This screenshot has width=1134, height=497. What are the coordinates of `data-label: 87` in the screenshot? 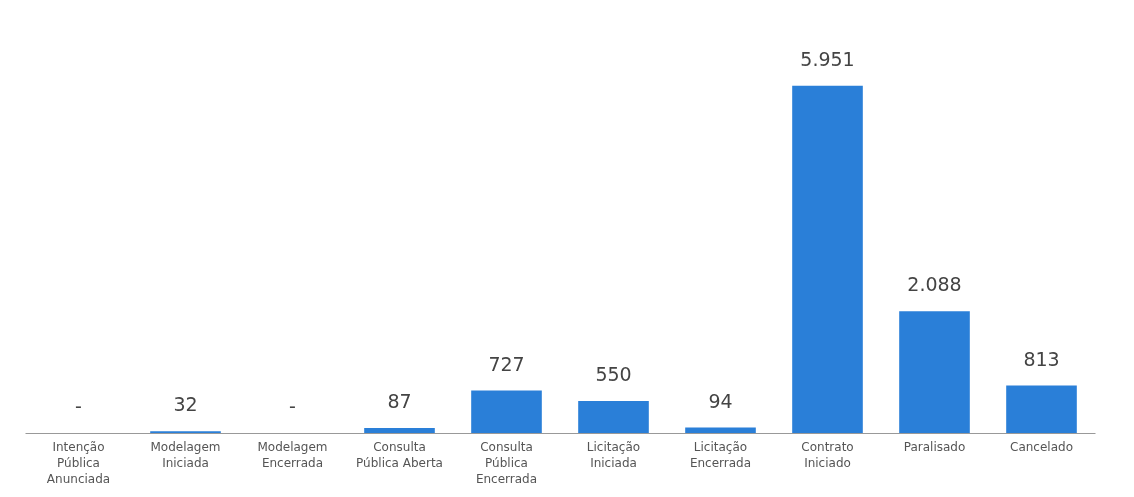 It's located at (399, 400).